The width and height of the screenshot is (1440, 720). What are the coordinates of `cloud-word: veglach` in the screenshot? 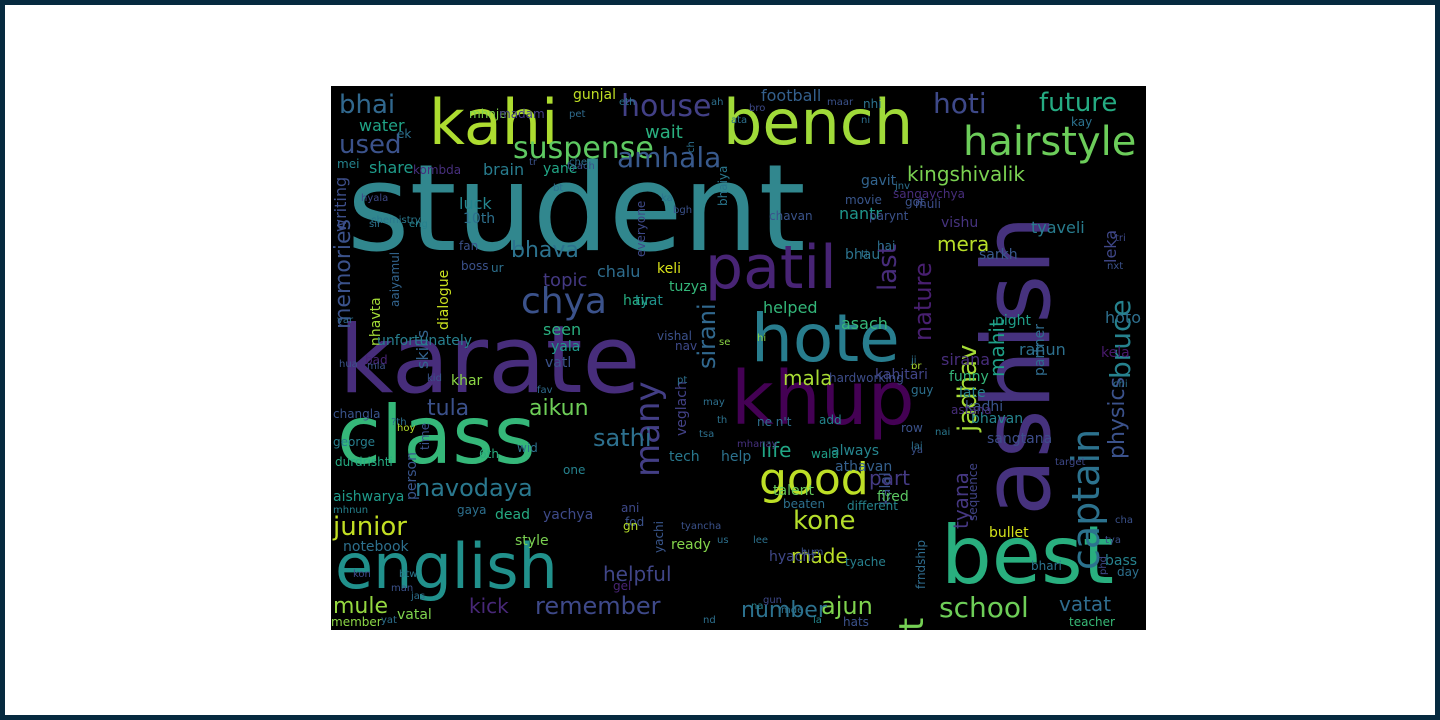 It's located at (682, 408).